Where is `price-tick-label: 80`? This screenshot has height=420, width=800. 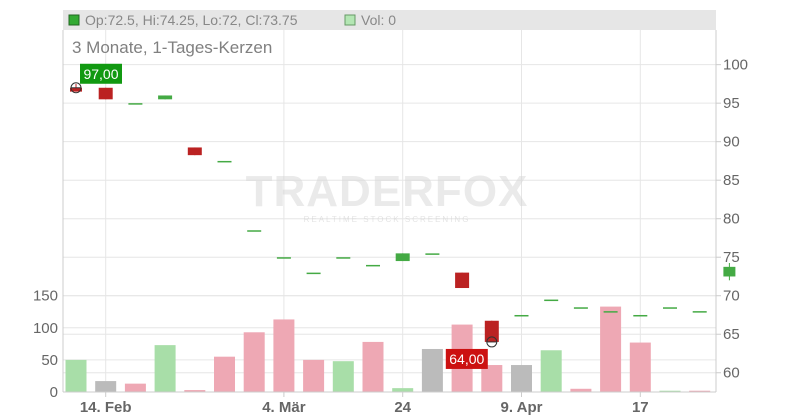
price-tick-label: 80 is located at coordinates (731, 219).